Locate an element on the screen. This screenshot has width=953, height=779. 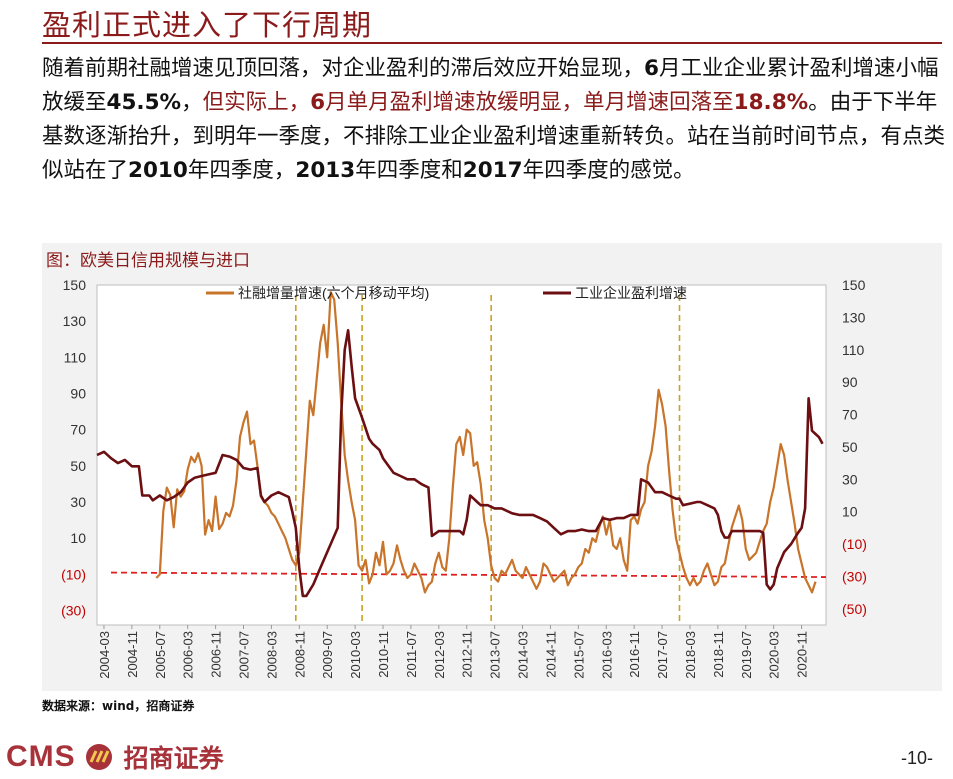
x-tick-label: 2013-07 is located at coordinates (495, 655).